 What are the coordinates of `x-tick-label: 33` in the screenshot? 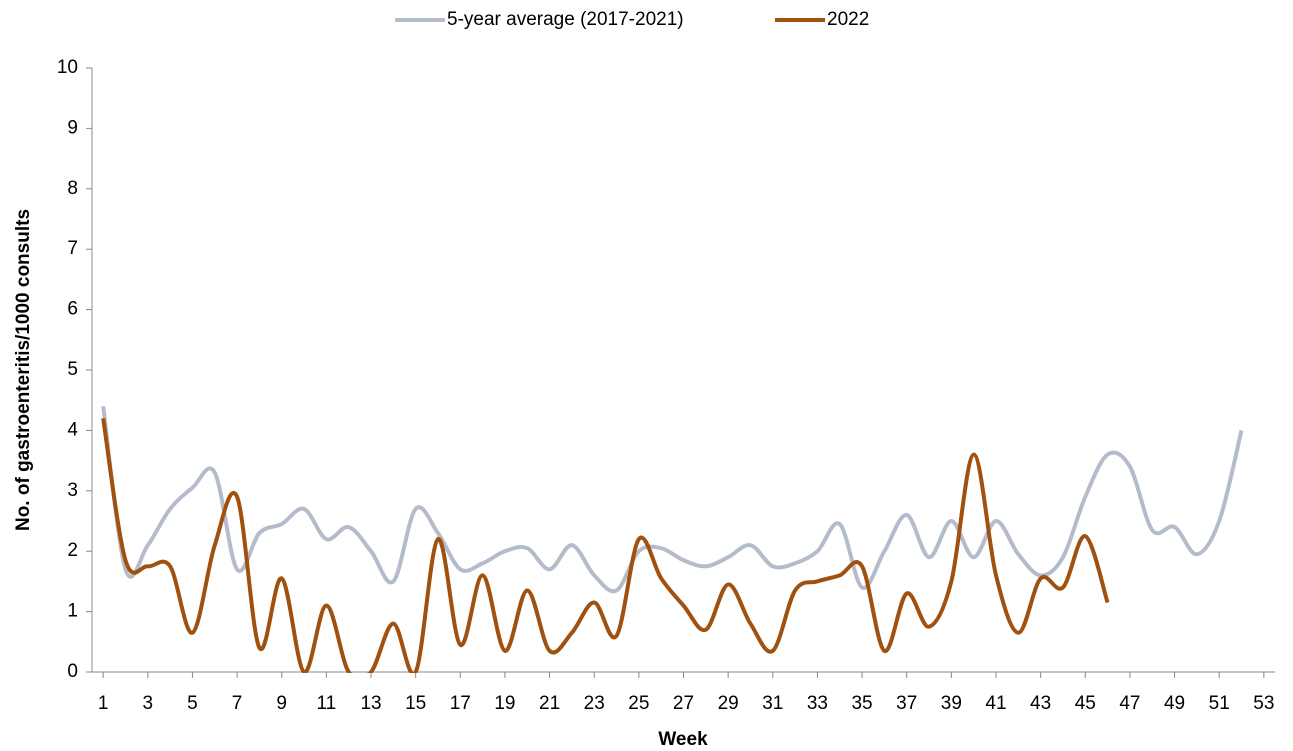 It's located at (817, 703).